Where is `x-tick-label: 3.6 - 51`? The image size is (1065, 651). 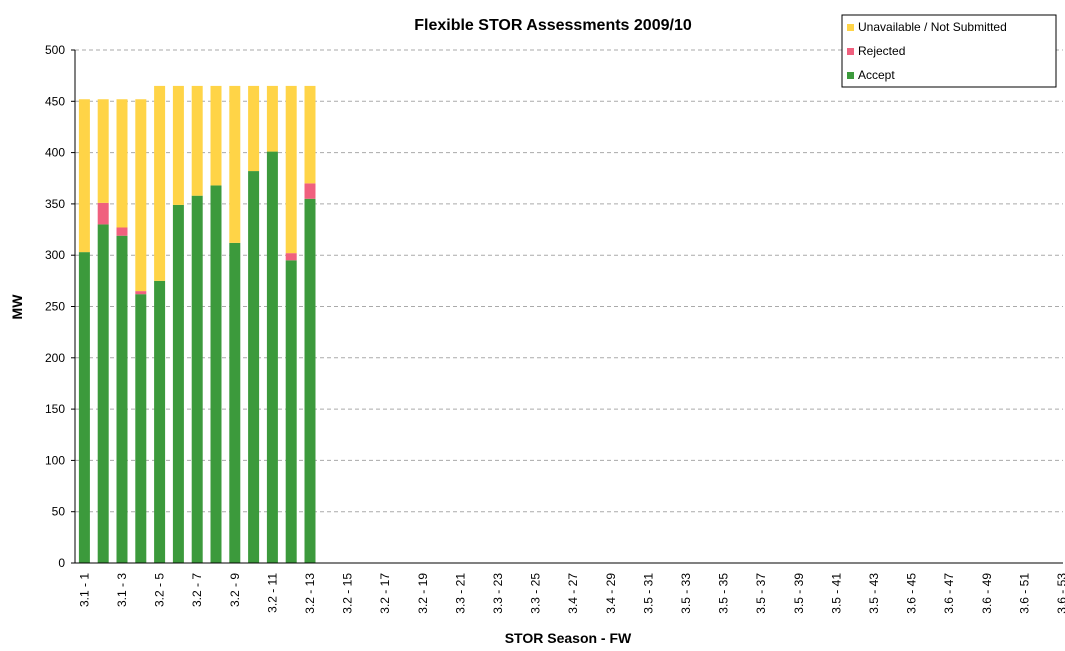 x-tick-label: 3.6 - 51 is located at coordinates (1024, 593).